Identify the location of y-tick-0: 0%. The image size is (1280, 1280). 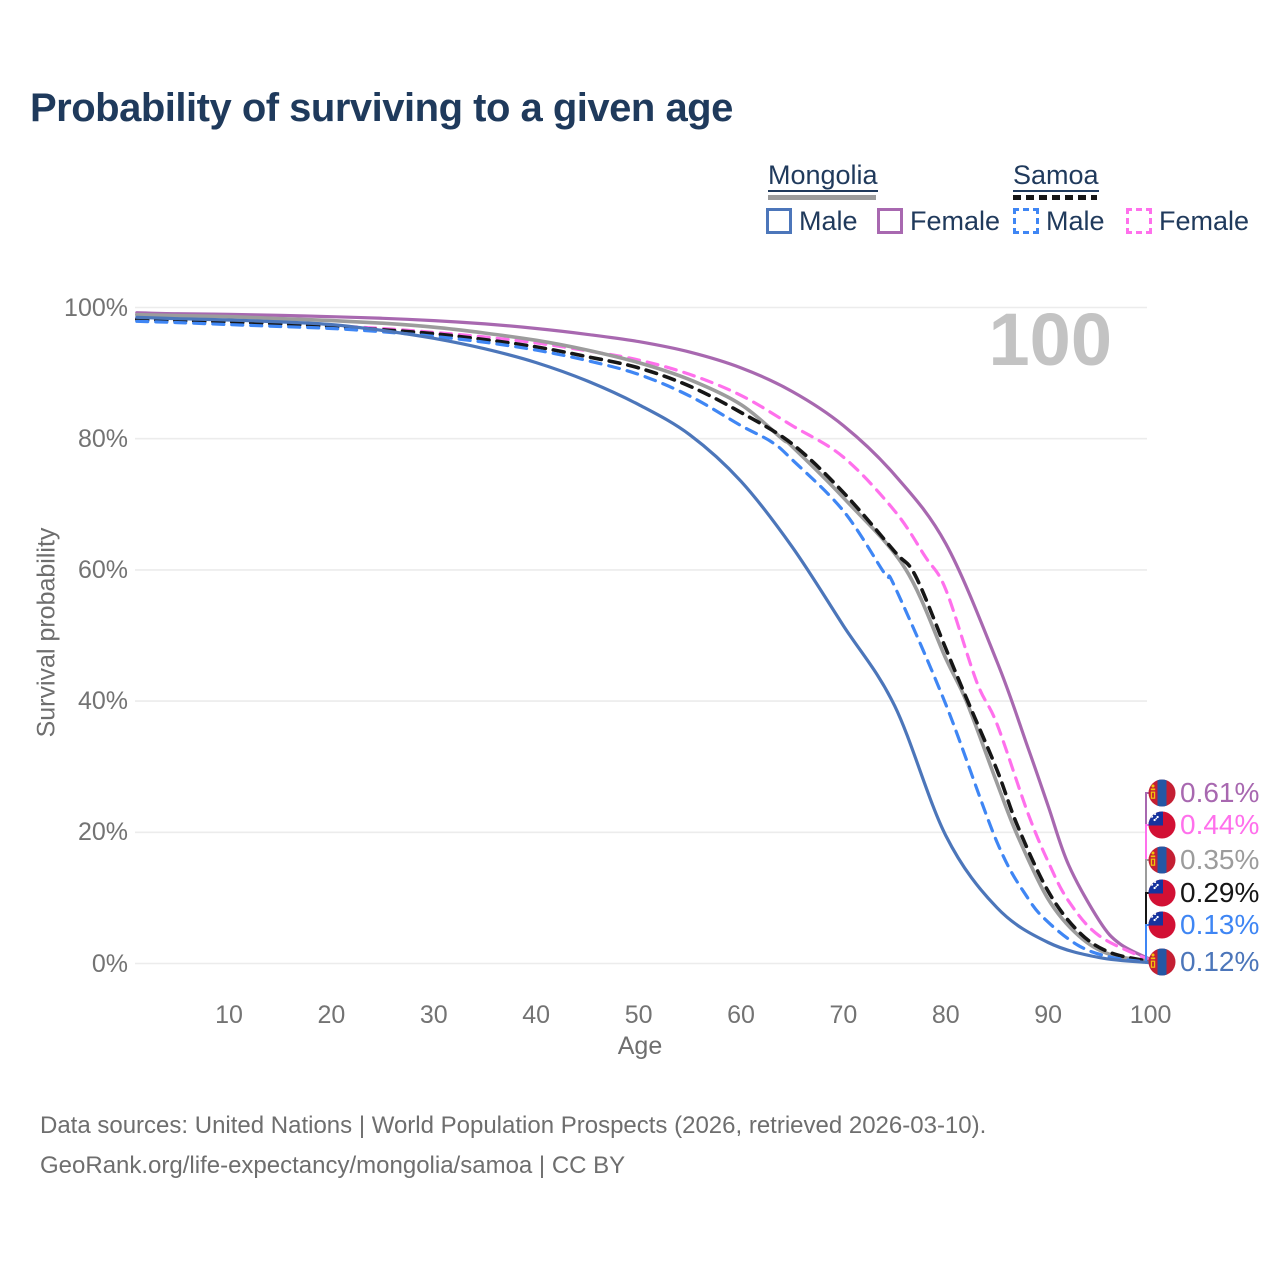
(109, 963).